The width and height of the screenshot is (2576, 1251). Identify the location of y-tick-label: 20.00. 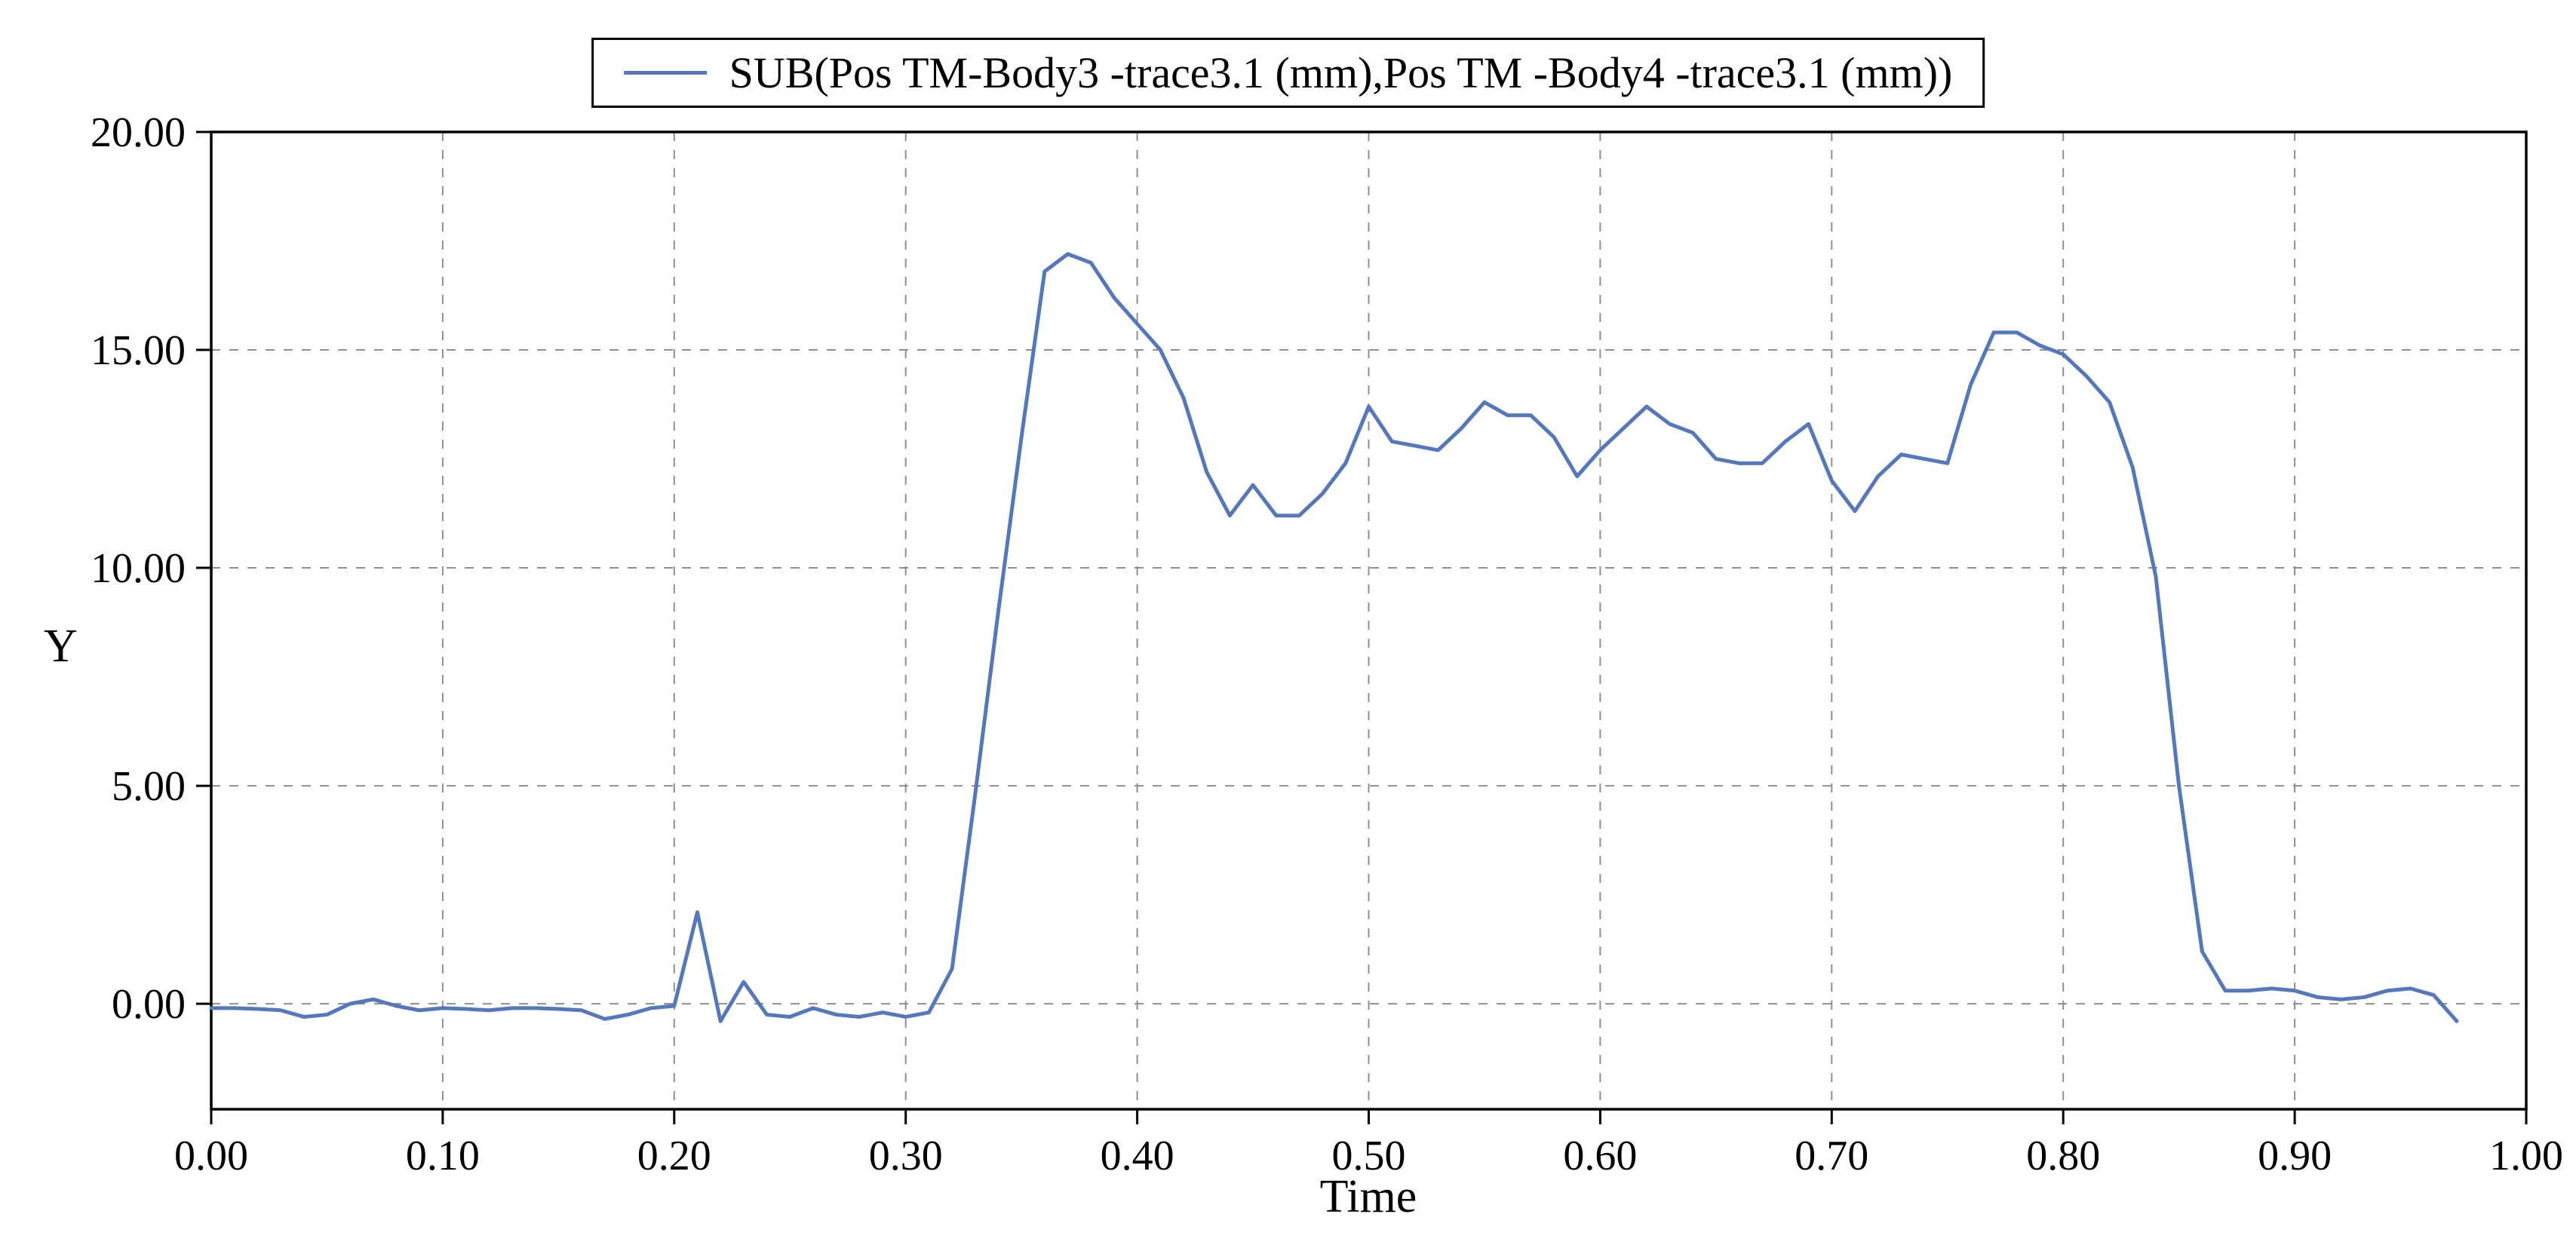
(138, 132).